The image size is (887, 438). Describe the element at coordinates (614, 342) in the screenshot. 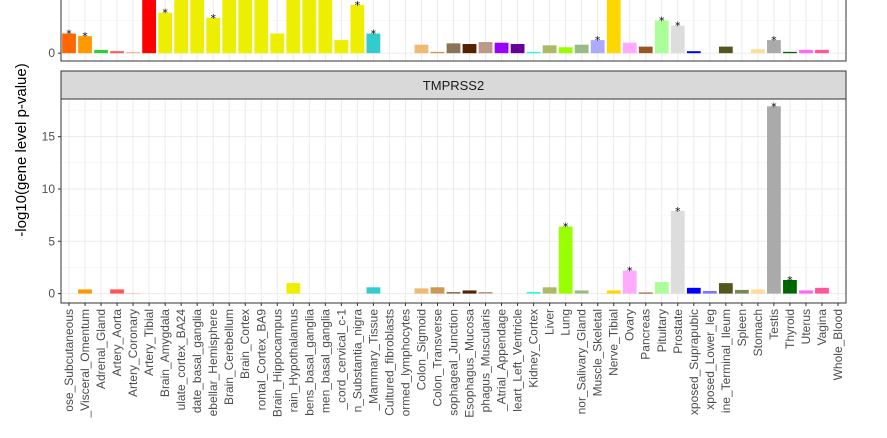

I see `x-tick-label: Nerve_Tibial` at that location.